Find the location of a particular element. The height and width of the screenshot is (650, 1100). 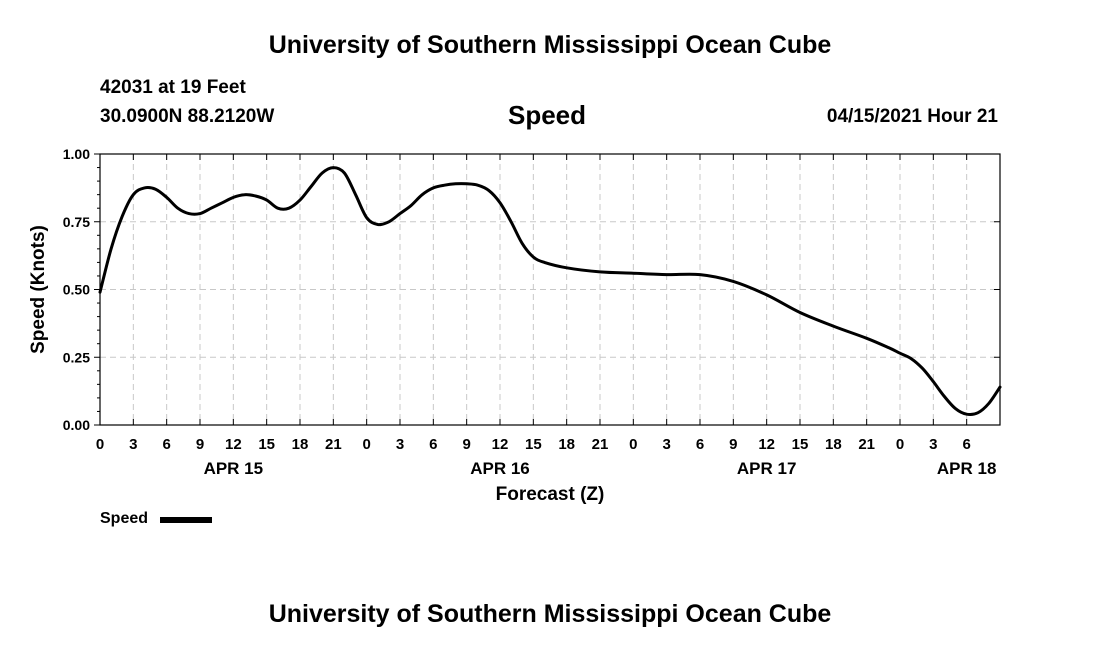

station-label: 42031 at 19 Feet is located at coordinates (173, 87).